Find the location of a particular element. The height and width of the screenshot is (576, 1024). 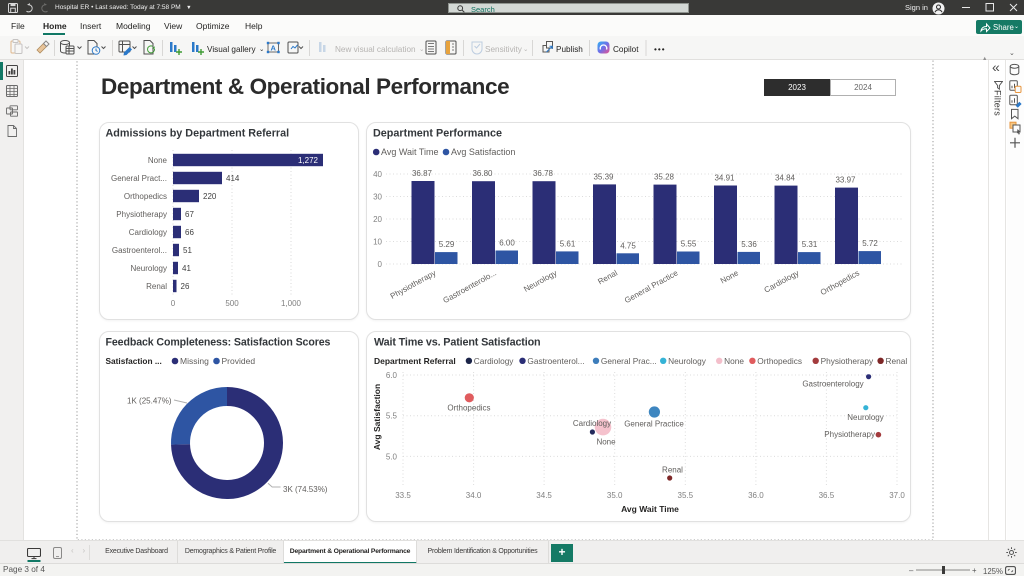

svg-text: 36.78 is located at coordinates (543, 173).